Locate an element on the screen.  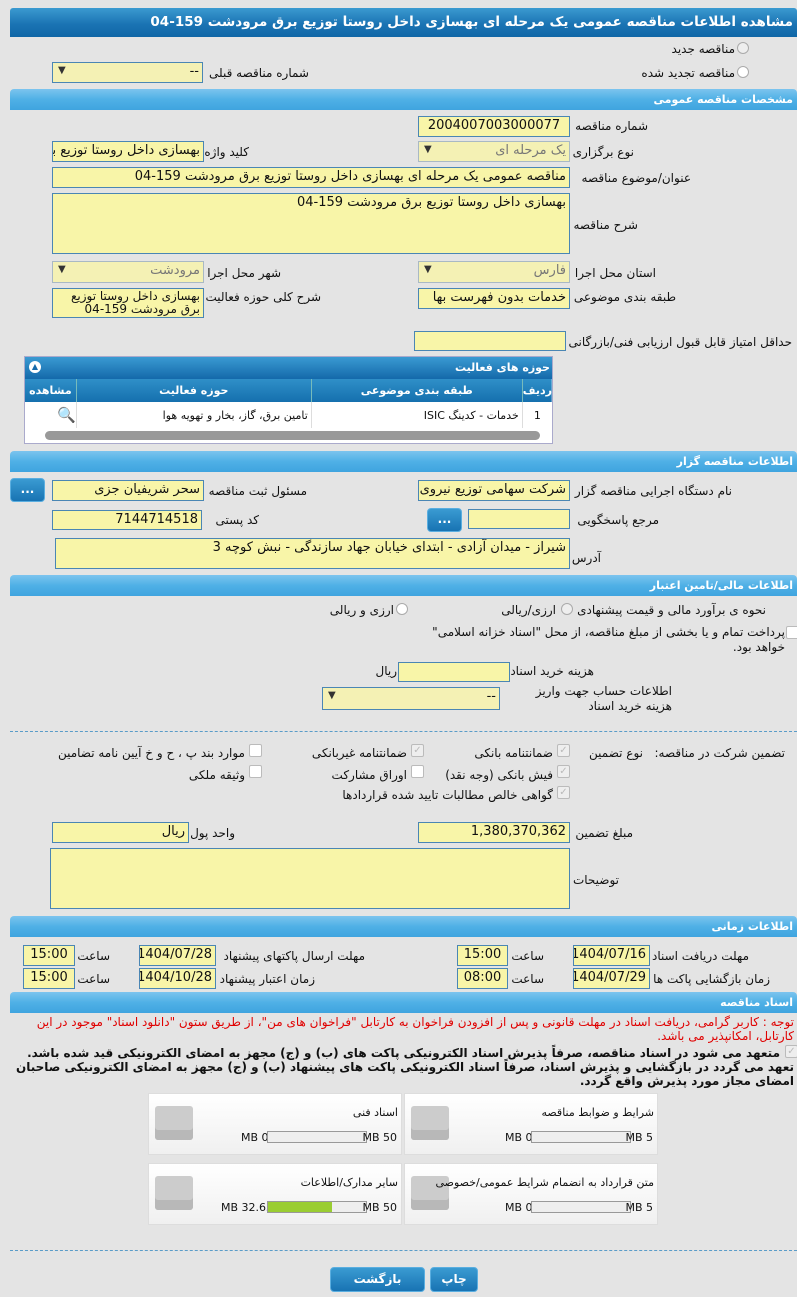
file-box: اسناد فنی 0 MB 50 MB is located at coordinates (275, 1124).